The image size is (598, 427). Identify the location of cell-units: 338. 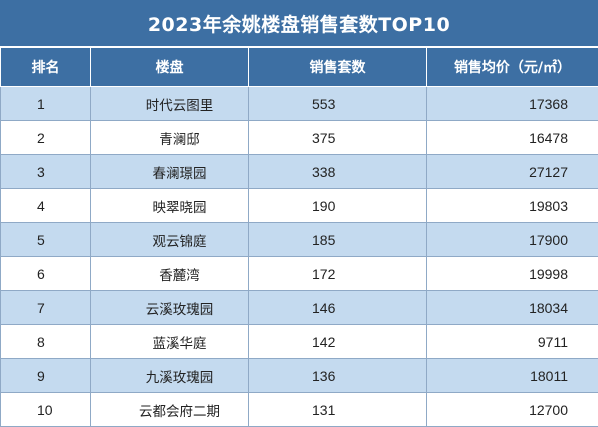
(338, 172).